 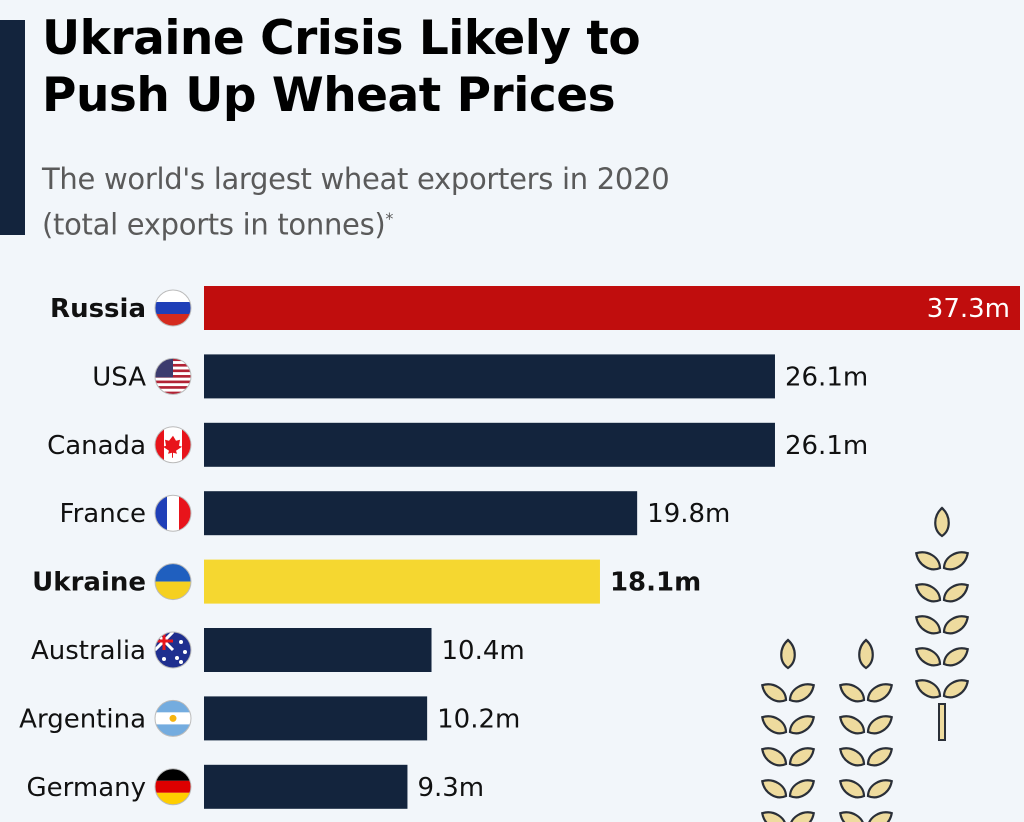 What do you see at coordinates (318, 650) in the screenshot?
I see `bar-australia` at bounding box center [318, 650].